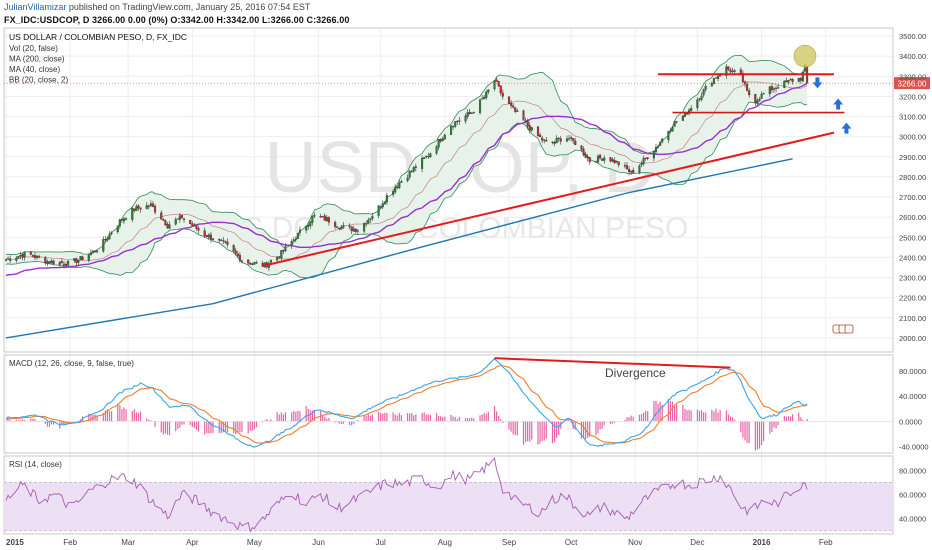 This screenshot has width=932, height=550. What do you see at coordinates (35, 7) in the screenshot?
I see `author-name: JulianVillamizar` at bounding box center [35, 7].